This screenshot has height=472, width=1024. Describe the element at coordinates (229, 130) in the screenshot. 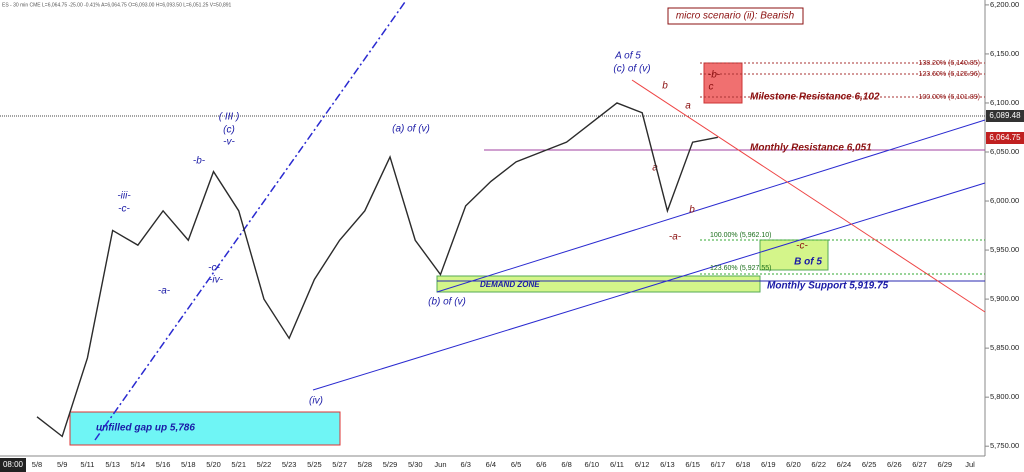

I see `wave-label: (c)` at that location.